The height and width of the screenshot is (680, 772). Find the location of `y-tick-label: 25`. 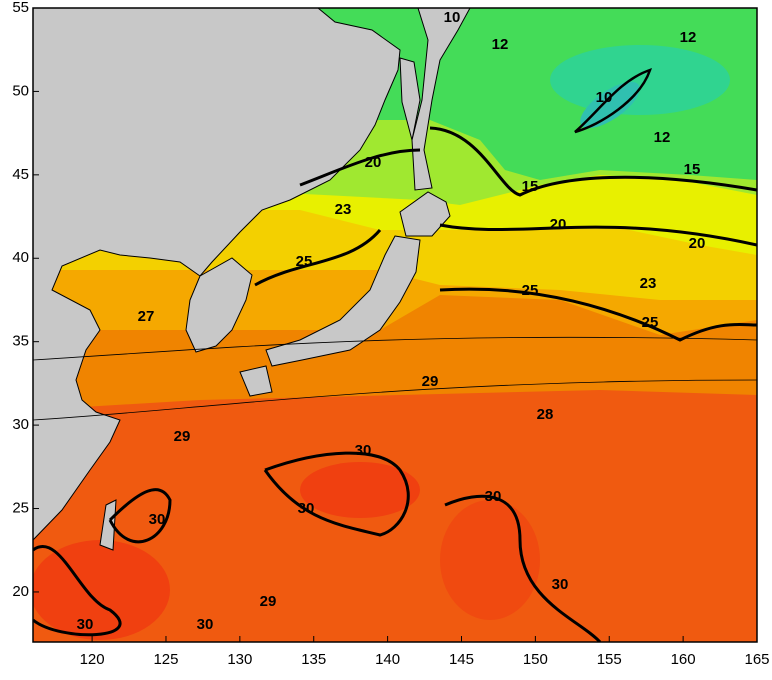

y-tick-label: 25 is located at coordinates (20, 507).